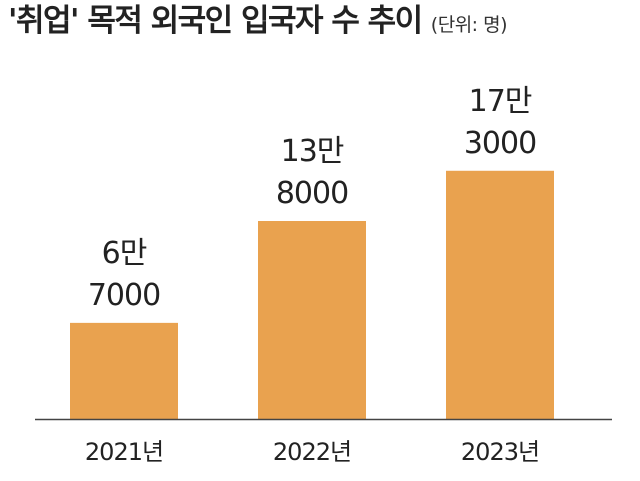  I want to click on data-label-2-1: 3000, so click(500, 143).